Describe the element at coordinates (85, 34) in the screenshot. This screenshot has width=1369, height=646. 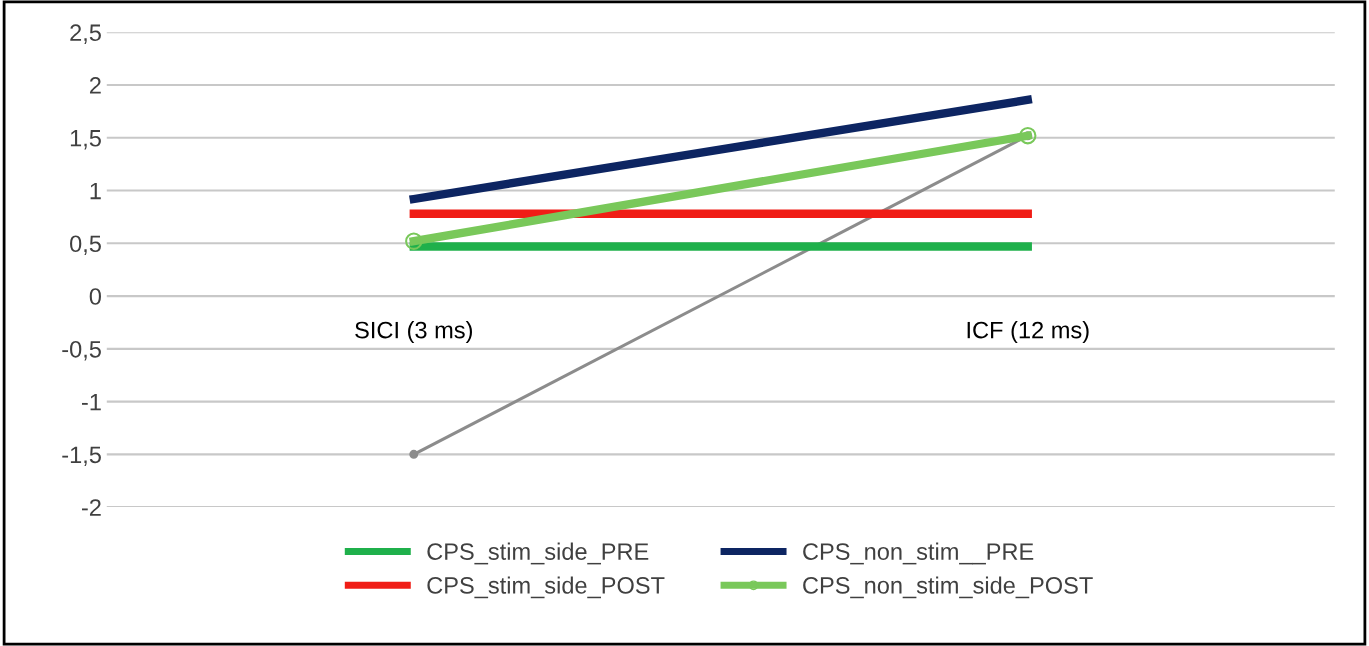
I see `y-tick-label: 2,5` at that location.